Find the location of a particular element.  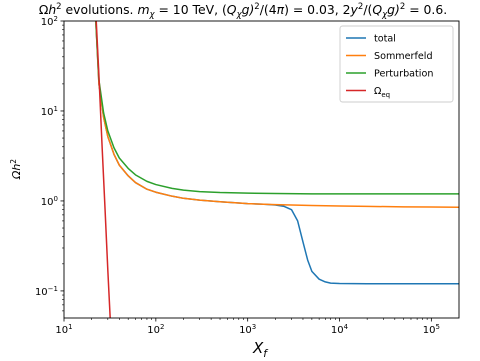

legend-box is located at coordinates (396, 64).